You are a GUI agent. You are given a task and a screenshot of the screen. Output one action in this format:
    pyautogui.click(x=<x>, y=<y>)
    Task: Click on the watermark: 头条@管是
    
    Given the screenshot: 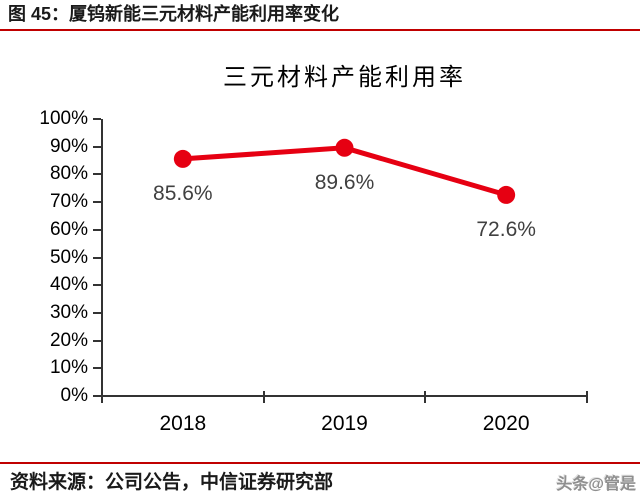 What is the action you would take?
    pyautogui.click(x=596, y=484)
    